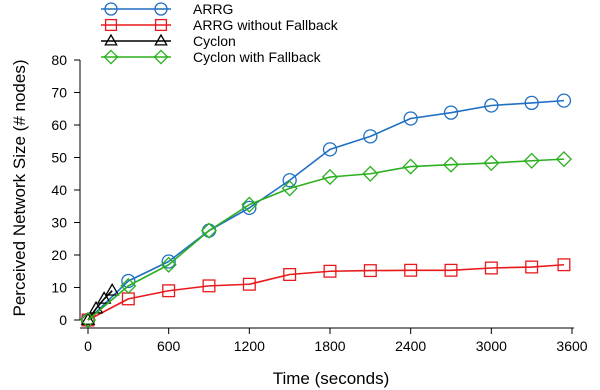 This screenshot has width=600, height=390. What do you see at coordinates (491, 346) in the screenshot?
I see `x-tick-label: 3000` at bounding box center [491, 346].